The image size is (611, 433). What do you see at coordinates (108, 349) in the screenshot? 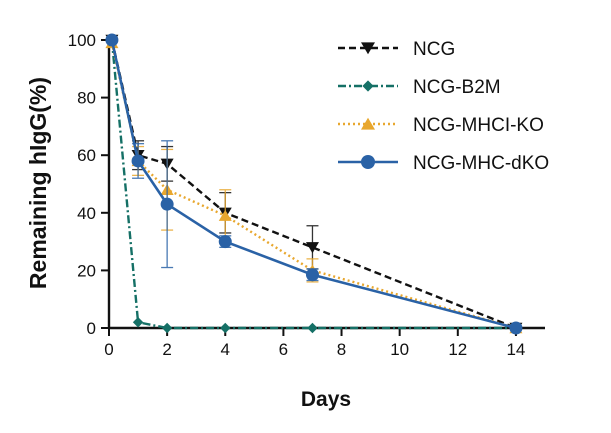
I see `x-tick-label: 0` at bounding box center [108, 349].